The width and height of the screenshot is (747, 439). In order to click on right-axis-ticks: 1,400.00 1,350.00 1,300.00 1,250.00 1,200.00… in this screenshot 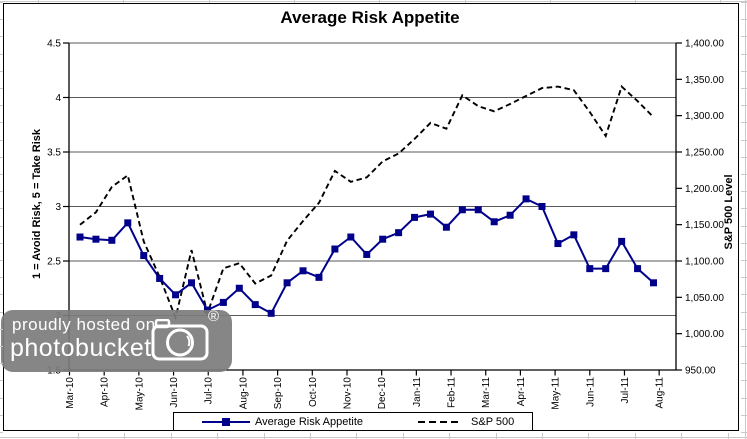, I will do `click(700, 208)`.